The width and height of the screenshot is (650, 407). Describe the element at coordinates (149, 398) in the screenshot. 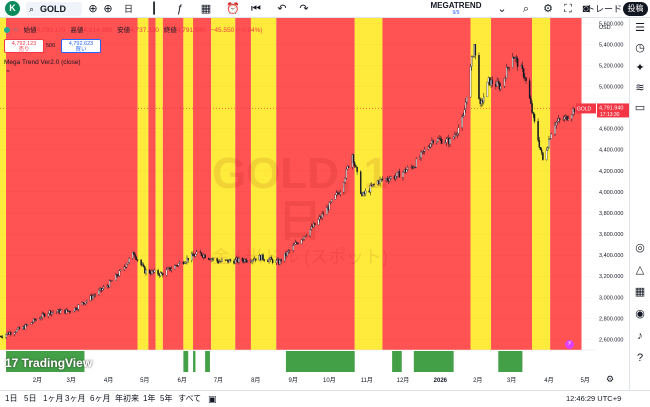

I see `range-1y: 1年` at that location.